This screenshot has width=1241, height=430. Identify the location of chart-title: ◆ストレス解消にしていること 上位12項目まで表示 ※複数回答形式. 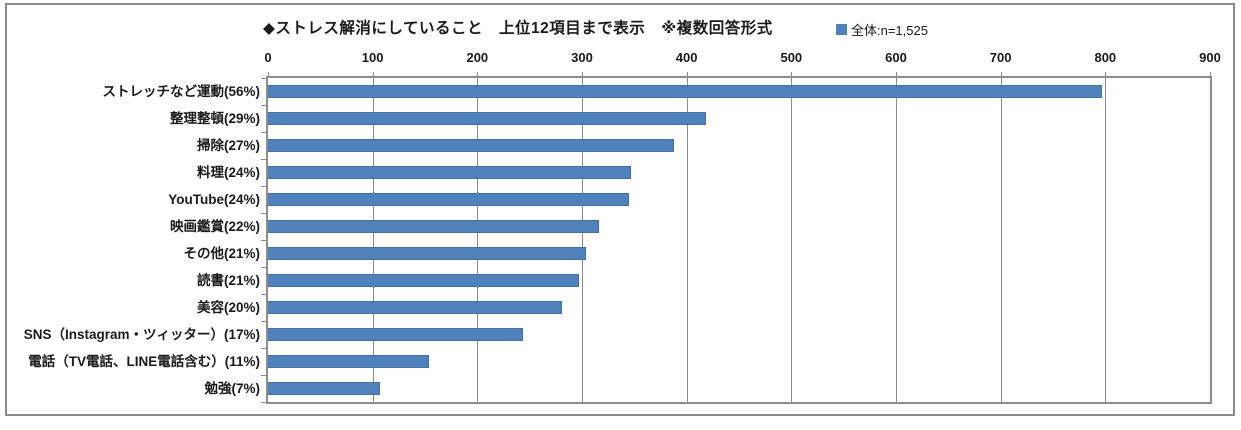
(518, 28).